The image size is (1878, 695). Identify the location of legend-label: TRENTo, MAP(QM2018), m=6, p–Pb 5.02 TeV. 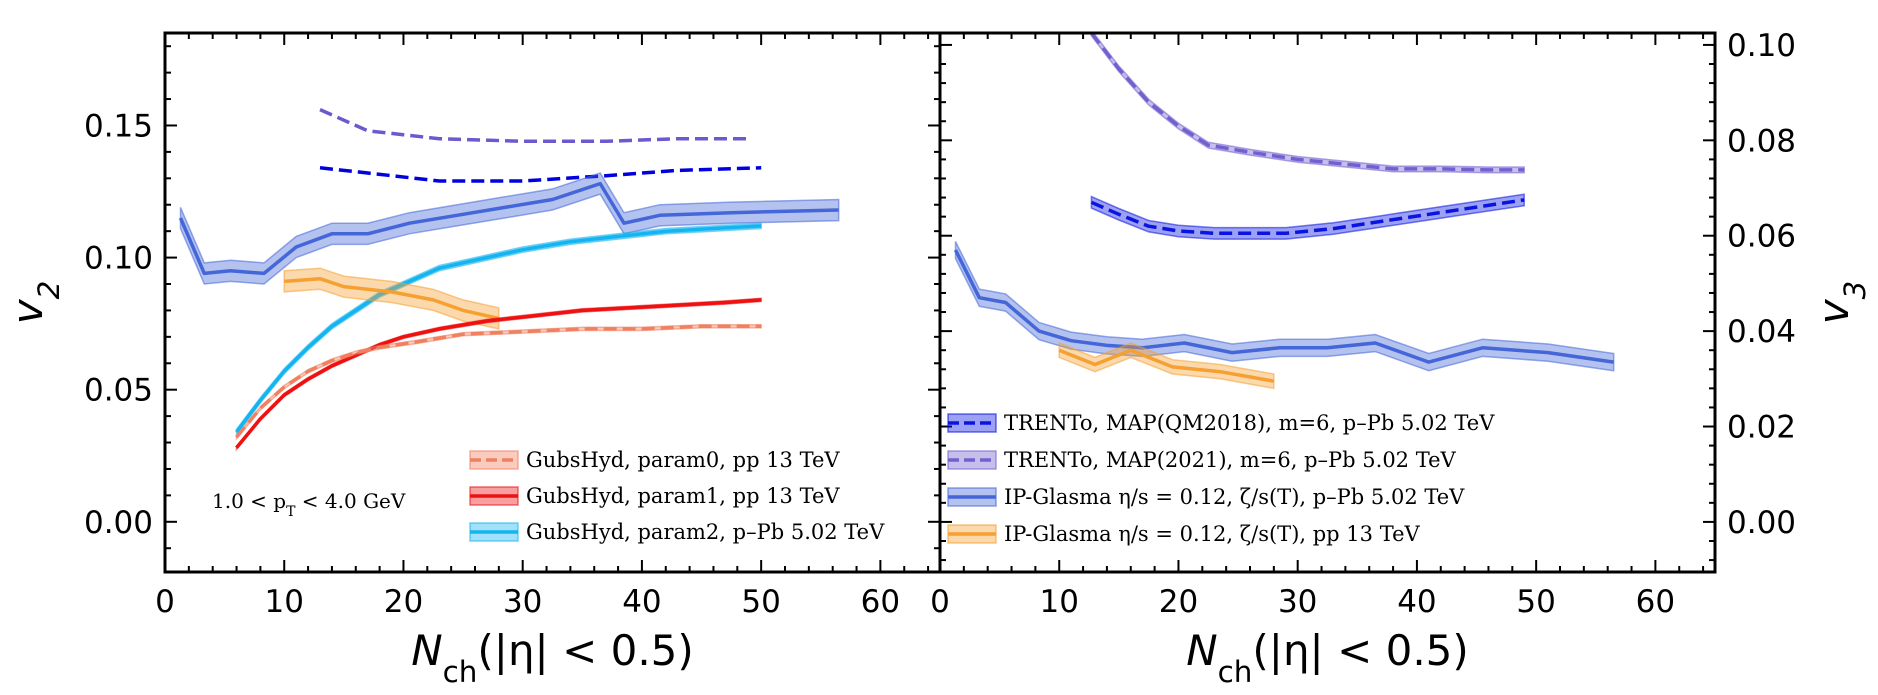
(1249, 423).